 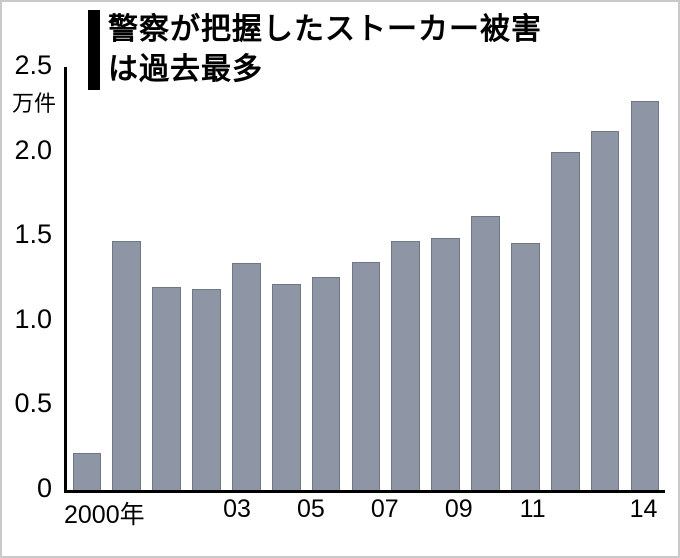 What do you see at coordinates (565, 320) in the screenshot?
I see `bar-2012` at bounding box center [565, 320].